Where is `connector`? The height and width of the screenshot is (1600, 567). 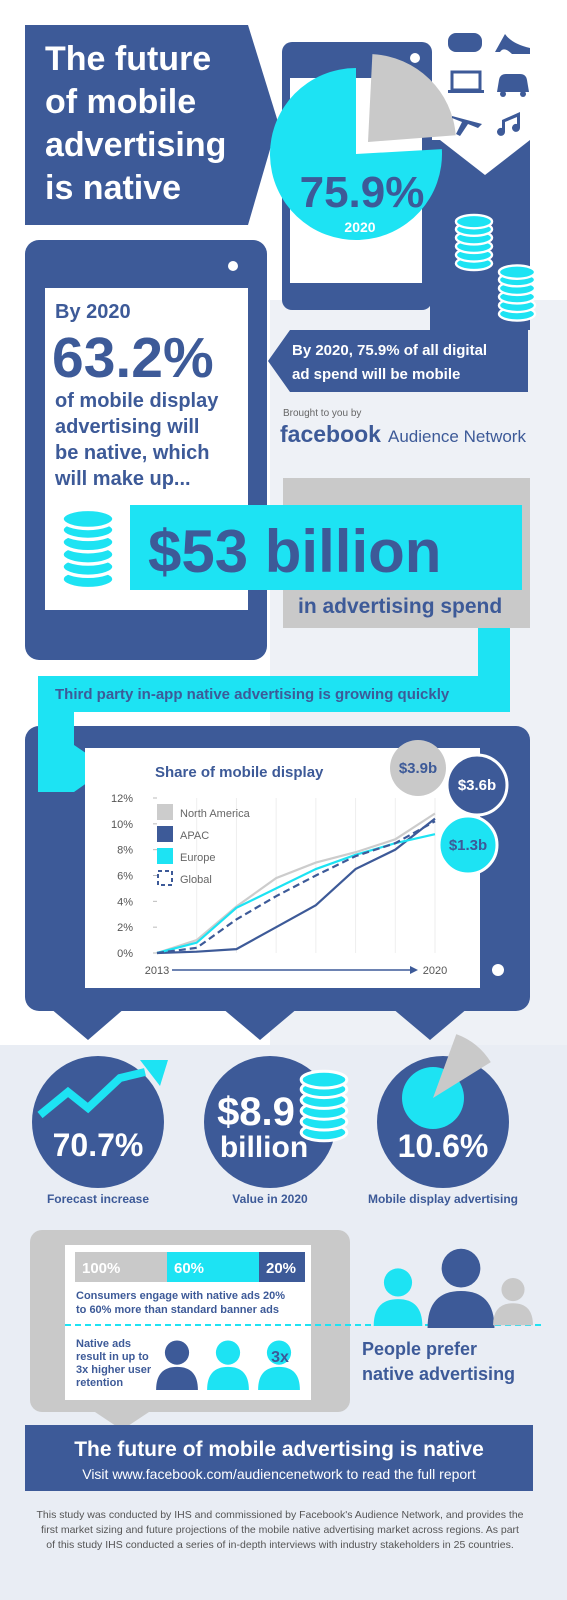
connector is located at coordinates (274, 670).